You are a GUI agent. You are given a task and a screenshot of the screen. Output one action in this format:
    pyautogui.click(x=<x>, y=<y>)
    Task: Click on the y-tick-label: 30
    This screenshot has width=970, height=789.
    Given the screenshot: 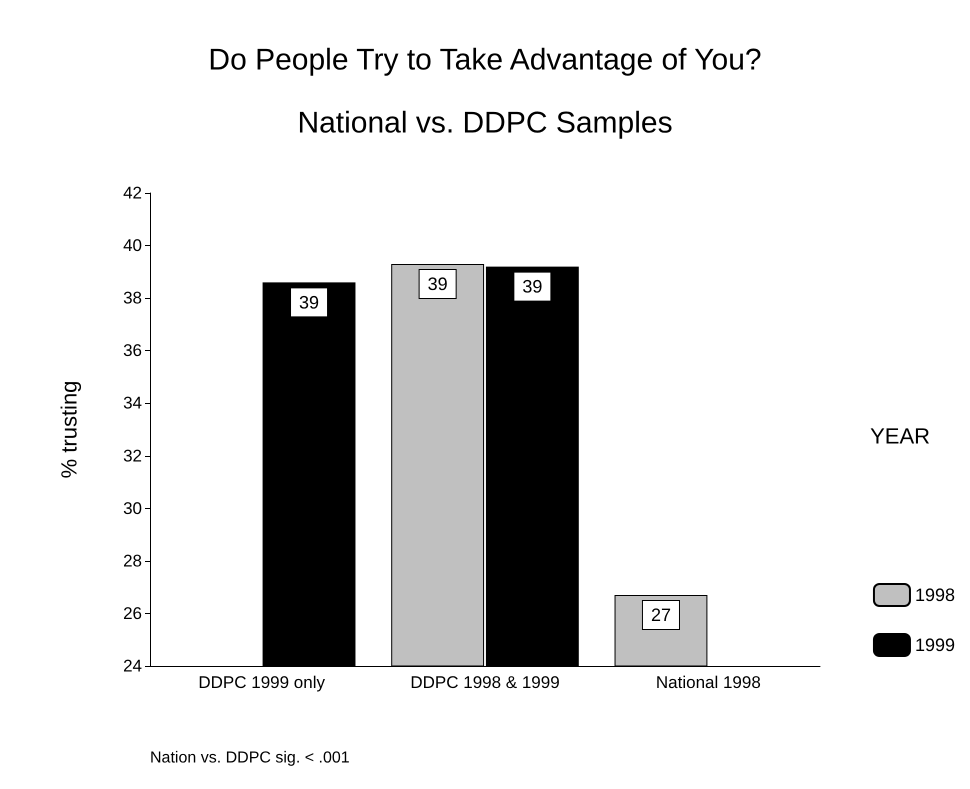 What is the action you would take?
    pyautogui.click(x=132, y=508)
    